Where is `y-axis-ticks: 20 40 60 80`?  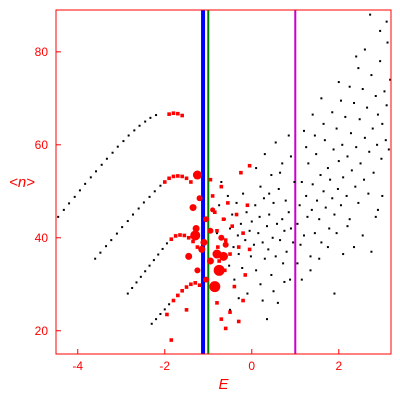
y-axis-ticks: 20 40 60 80 is located at coordinates (48, 191).